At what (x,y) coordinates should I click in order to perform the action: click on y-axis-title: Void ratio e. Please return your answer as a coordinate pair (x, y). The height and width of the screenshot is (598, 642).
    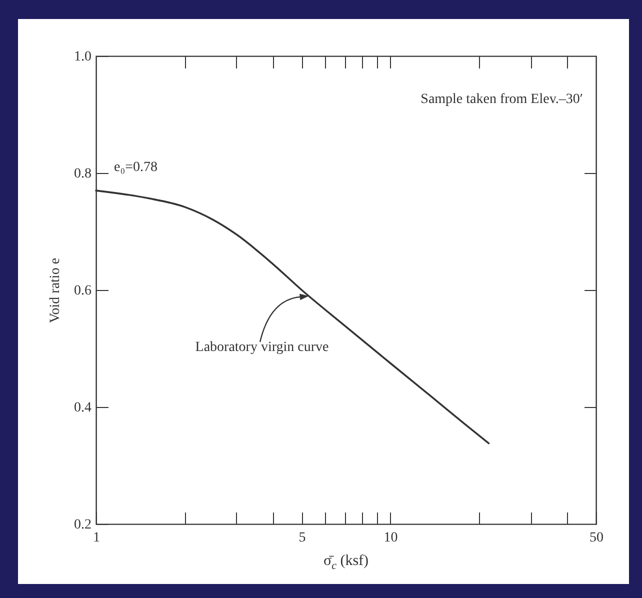
    Looking at the image, I should click on (55, 291).